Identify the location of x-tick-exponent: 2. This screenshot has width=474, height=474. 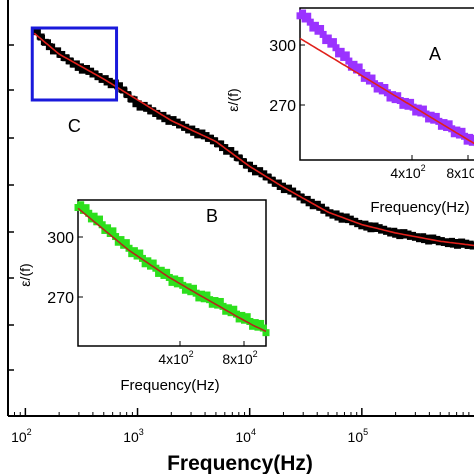
(29, 432).